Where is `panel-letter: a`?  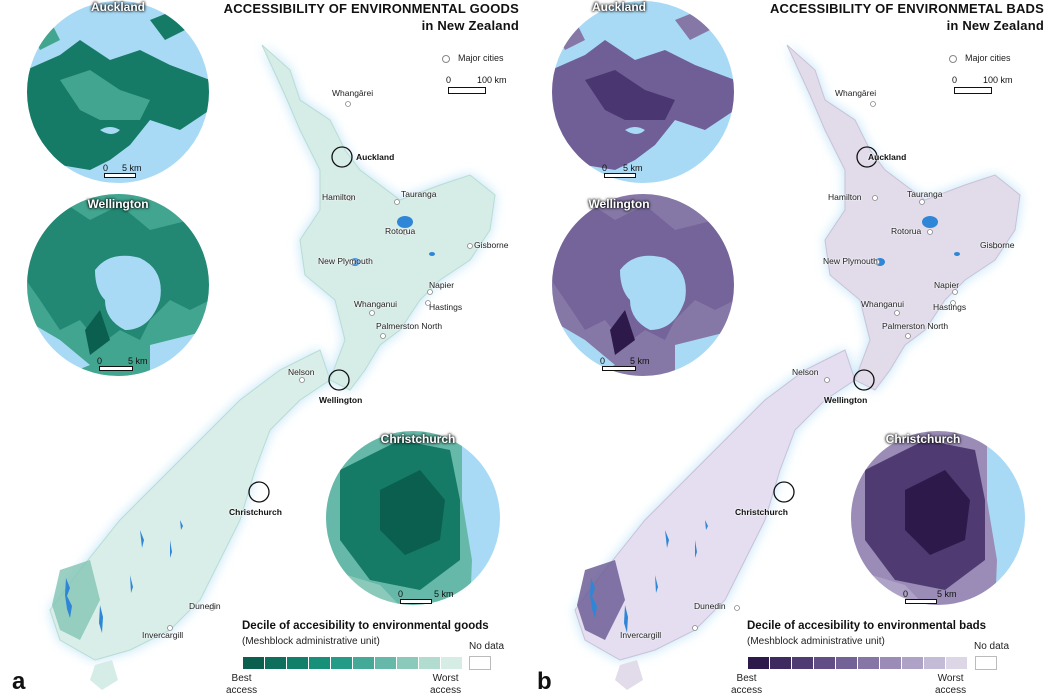 panel-letter: a is located at coordinates (19, 681).